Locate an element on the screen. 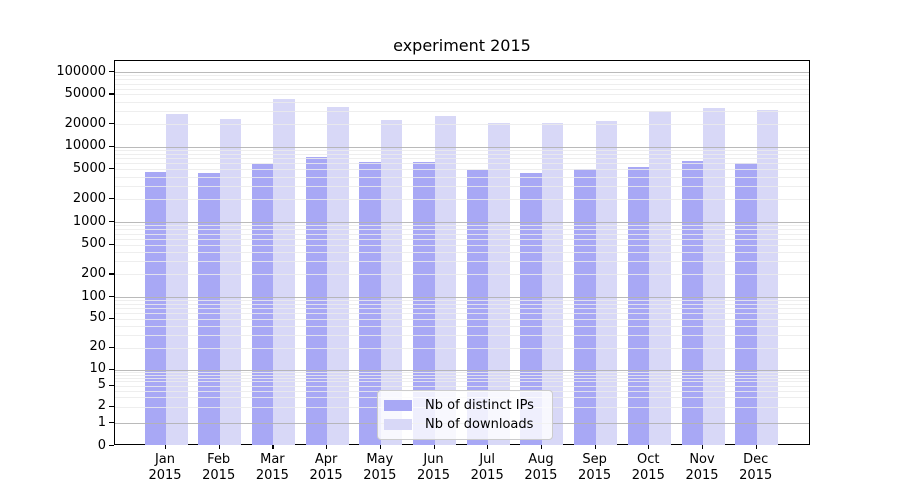 This screenshot has width=900, height=500. x-tick-label: May 2015 is located at coordinates (380, 467).